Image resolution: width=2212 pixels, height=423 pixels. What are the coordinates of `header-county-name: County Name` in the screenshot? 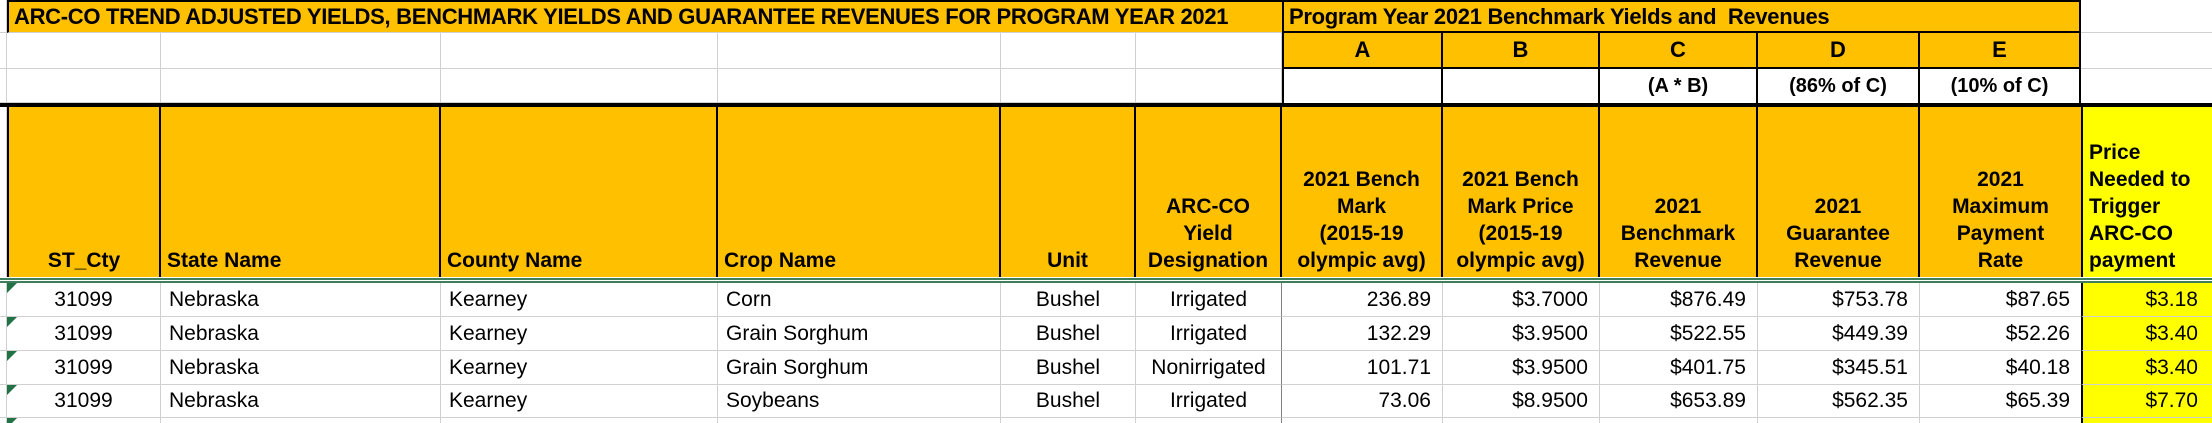 It's located at (579, 192).